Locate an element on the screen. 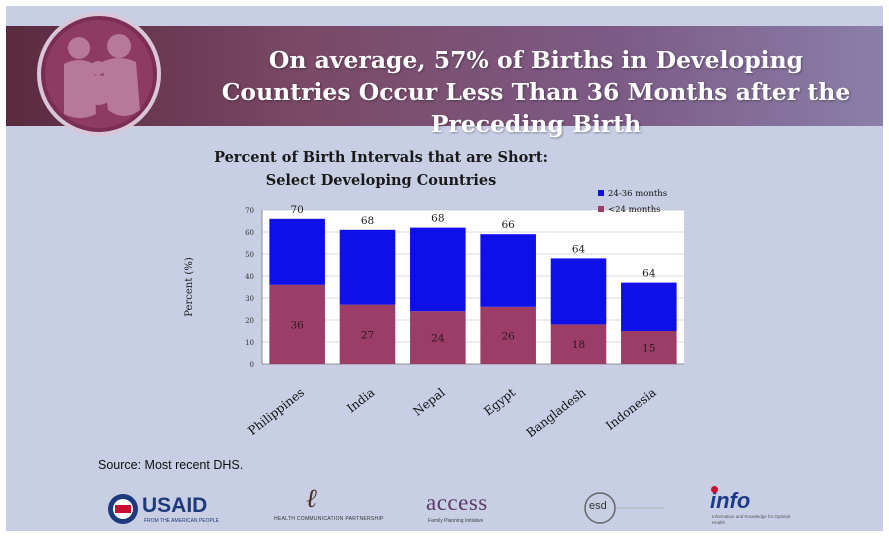  bar-lt24-indonesia is located at coordinates (649, 347).